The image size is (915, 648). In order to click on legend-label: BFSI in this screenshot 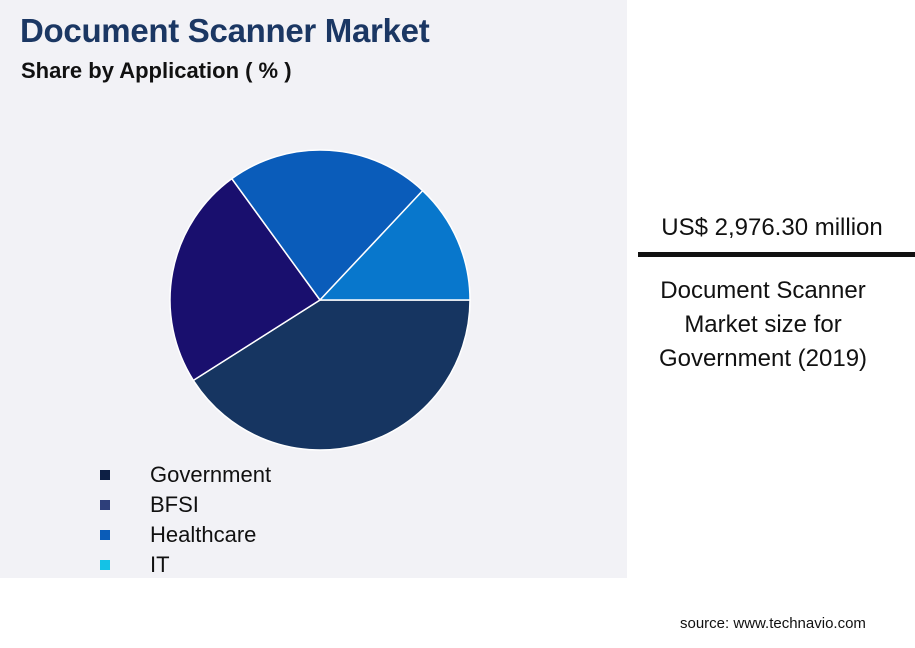, I will do `click(174, 504)`.